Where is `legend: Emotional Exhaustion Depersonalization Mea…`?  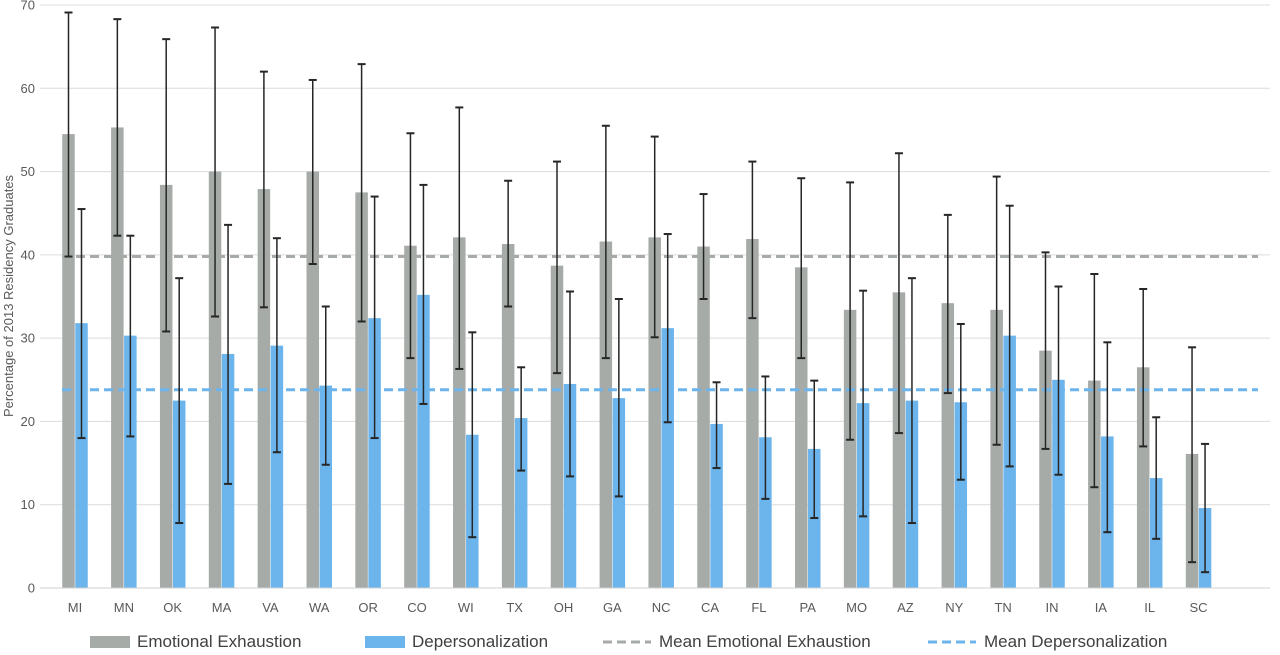
legend: Emotional Exhaustion Depersonalization Mea… is located at coordinates (628, 641).